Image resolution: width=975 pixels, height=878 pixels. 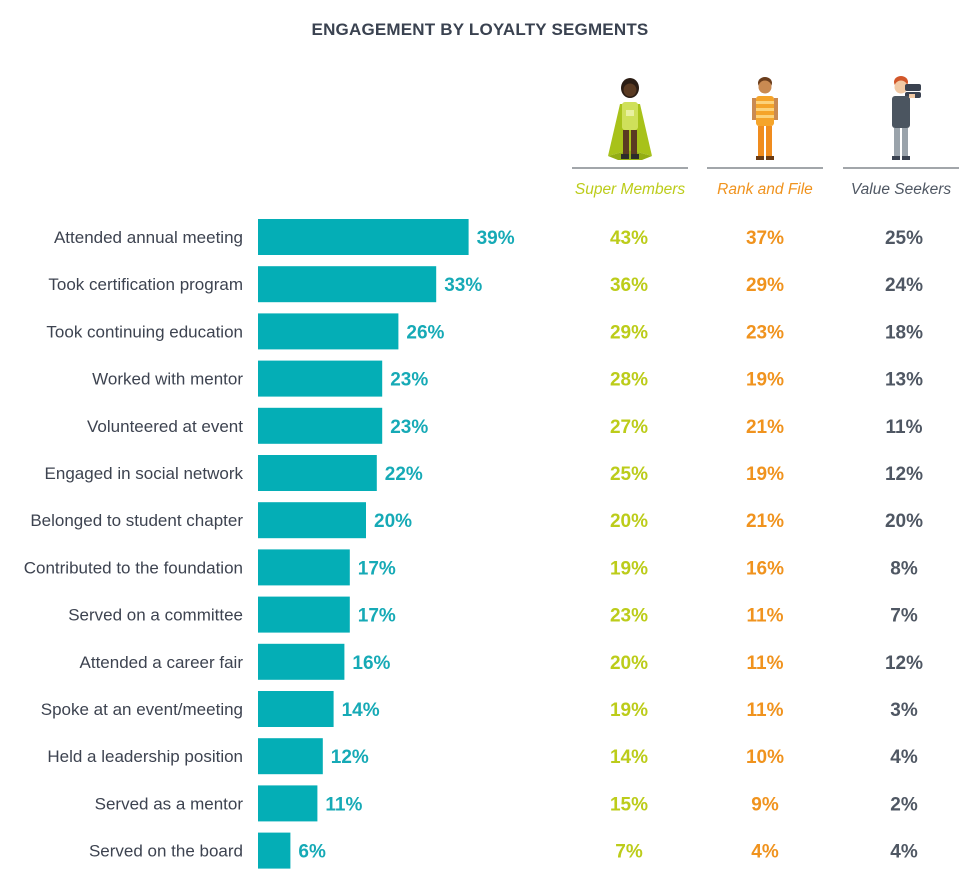 I want to click on segment-value-rank-and-file: 16%, so click(x=765, y=568).